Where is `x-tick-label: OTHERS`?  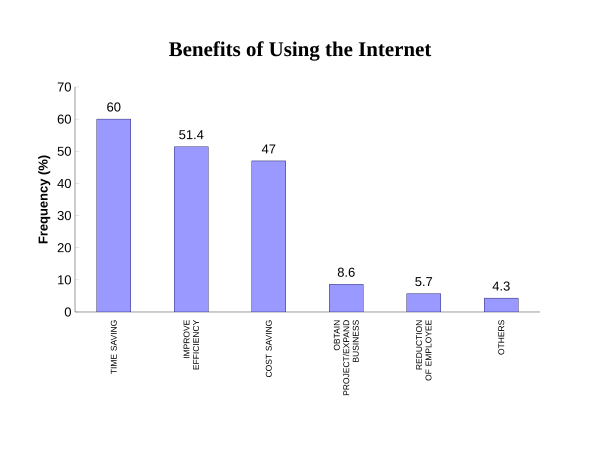
x-tick-label: OTHERS is located at coordinates (501, 337).